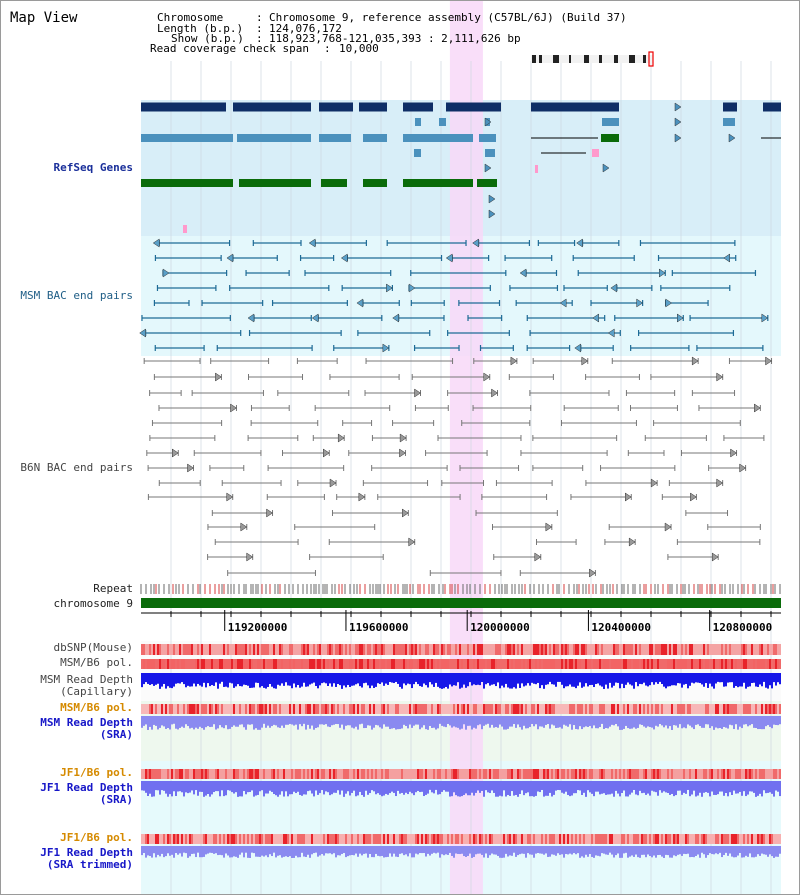  I want to click on track-label-repeat: Repeat, so click(113, 588).